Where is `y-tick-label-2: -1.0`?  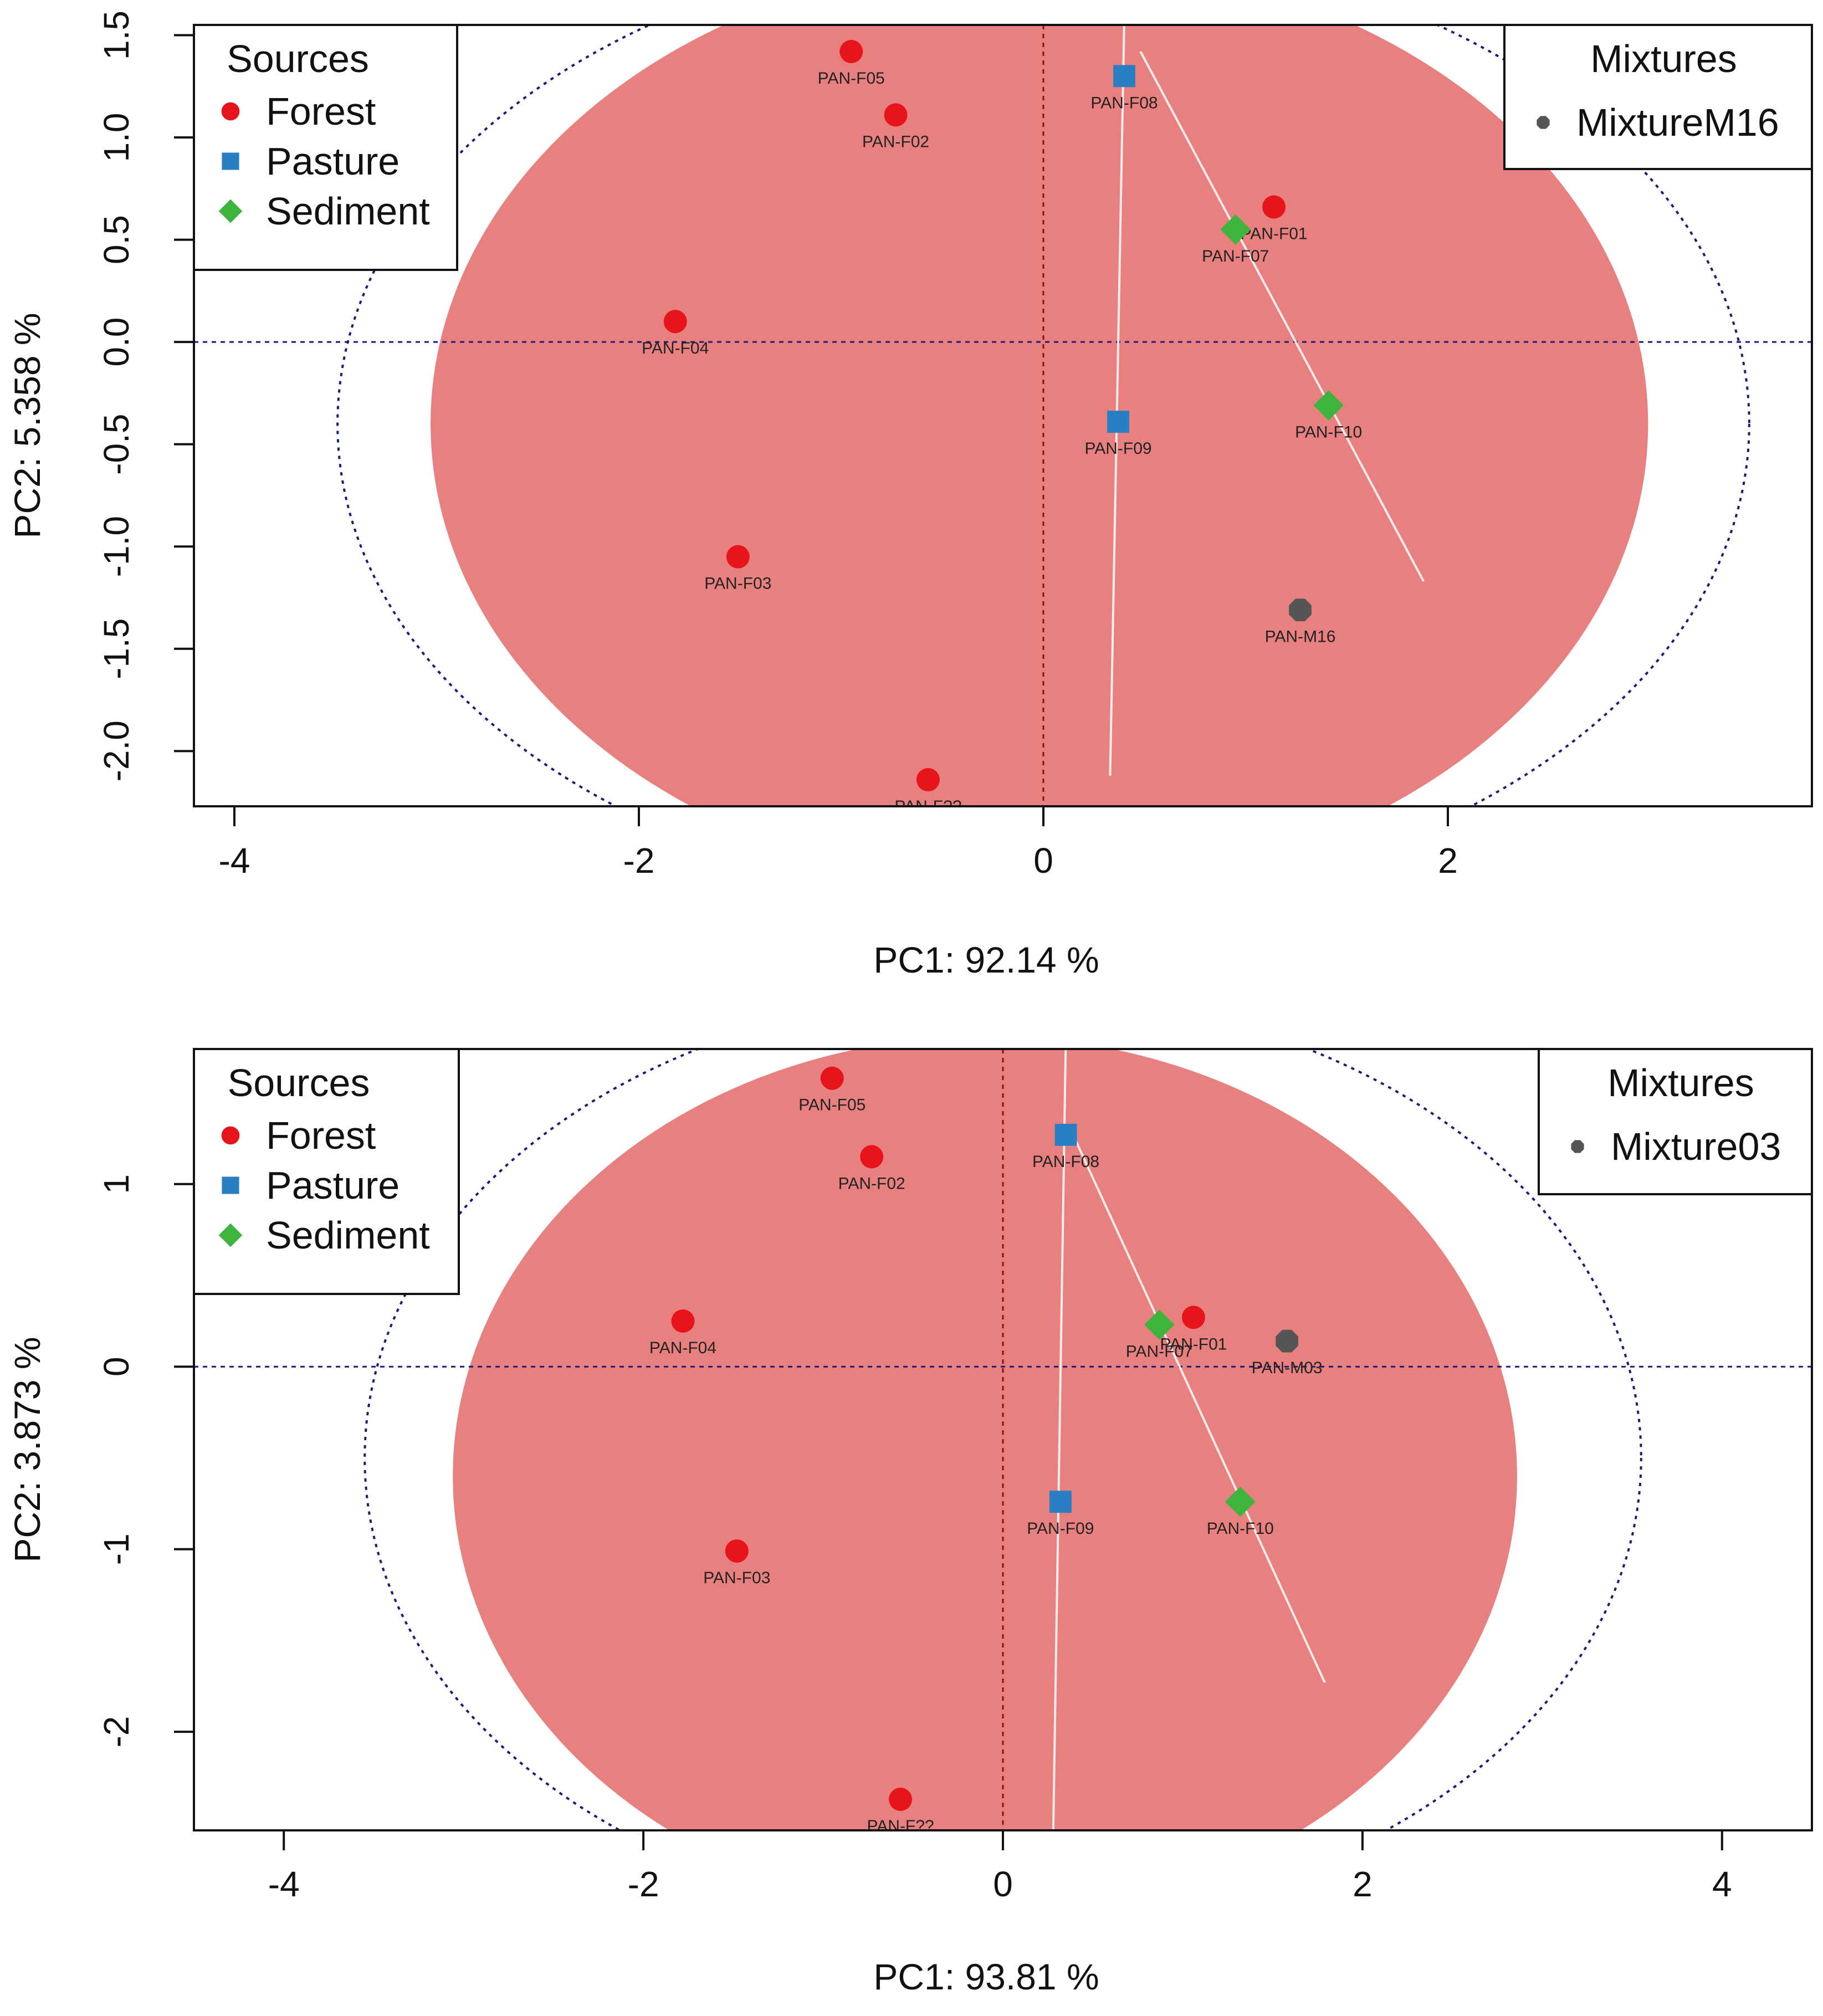
y-tick-label-2: -1.0 is located at coordinates (116, 546).